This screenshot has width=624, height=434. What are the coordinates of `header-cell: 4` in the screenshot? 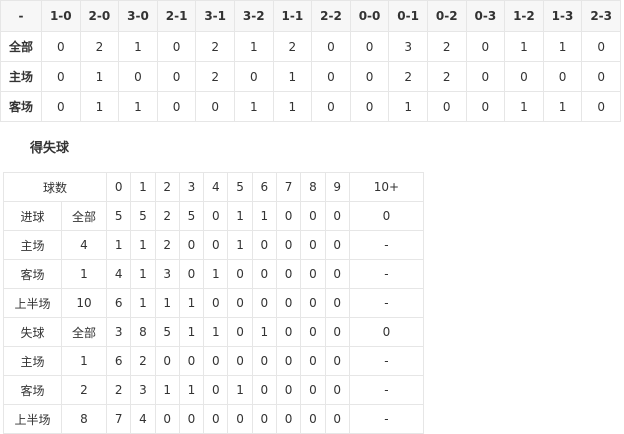 It's located at (216, 187).